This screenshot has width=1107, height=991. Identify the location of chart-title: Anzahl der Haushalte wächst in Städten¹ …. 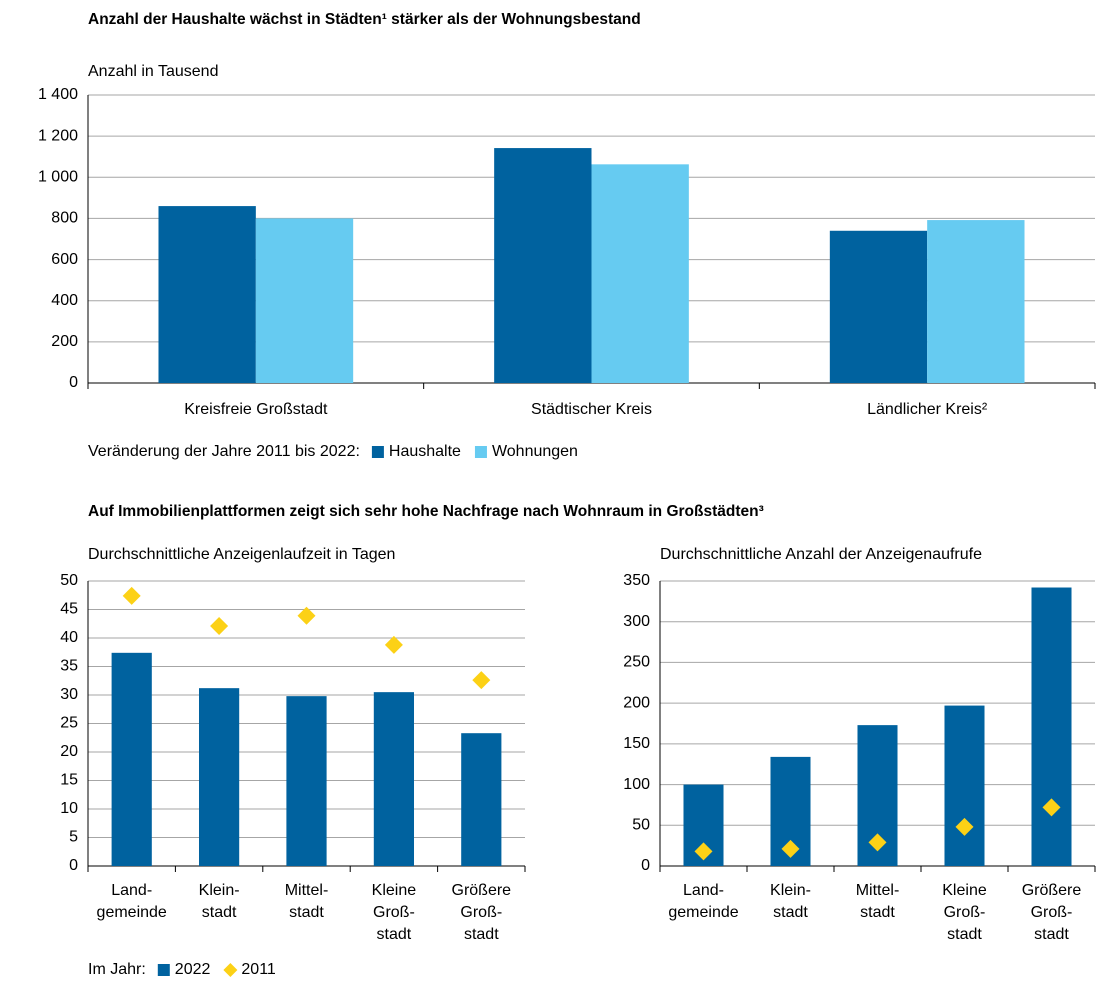
(364, 19).